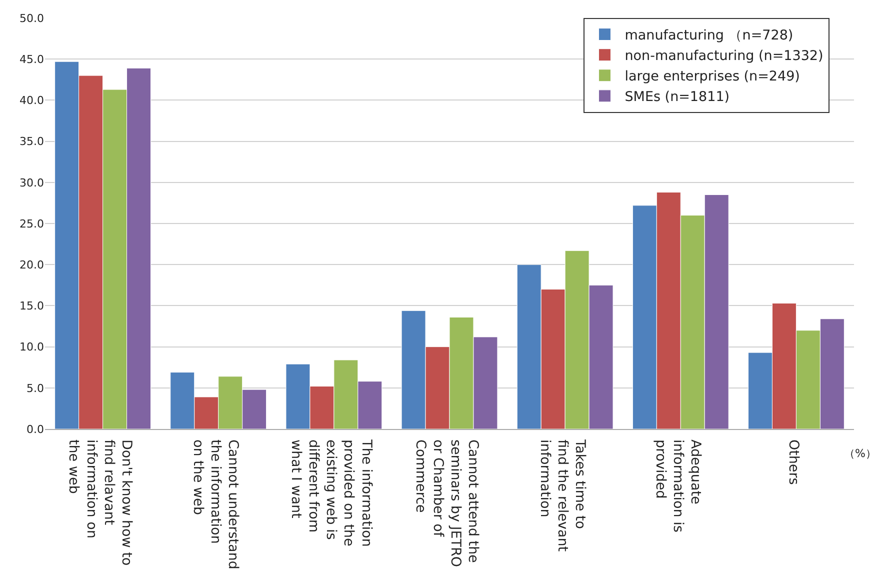  Describe the element at coordinates (724, 56) in the screenshot. I see `legend-label: non-manufacturing (n=1332)` at that location.